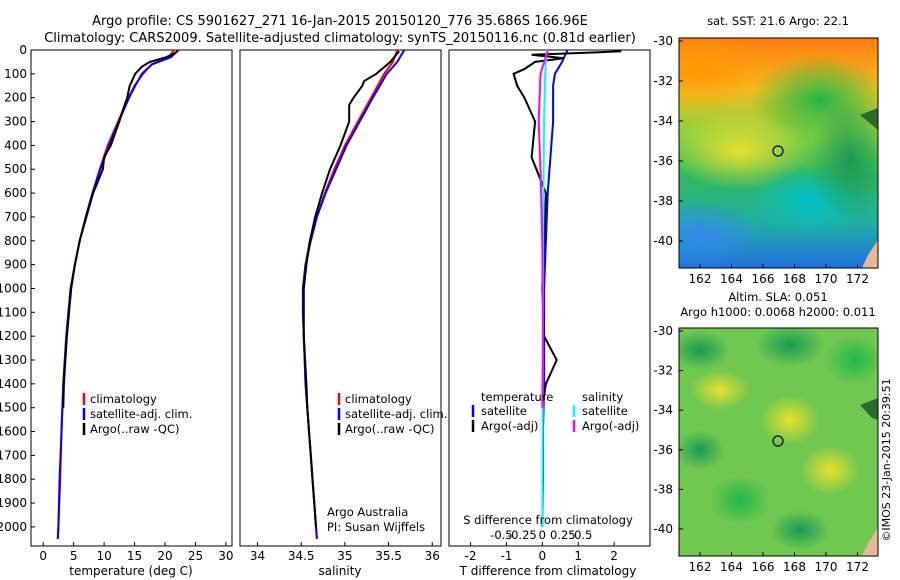 This screenshot has width=900, height=580. Describe the element at coordinates (610, 426) in the screenshot. I see `legend-label-s-argo: Argo(-adj)` at that location.